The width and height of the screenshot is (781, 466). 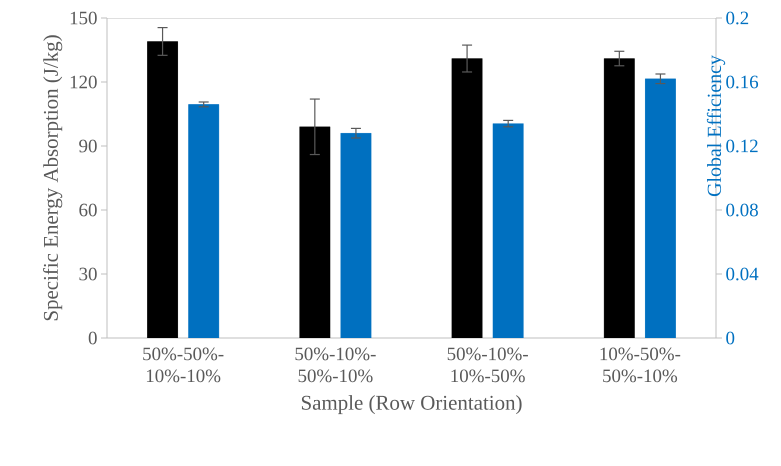 What do you see at coordinates (88, 146) in the screenshot?
I see `y-tick-label: 90` at bounding box center [88, 146].